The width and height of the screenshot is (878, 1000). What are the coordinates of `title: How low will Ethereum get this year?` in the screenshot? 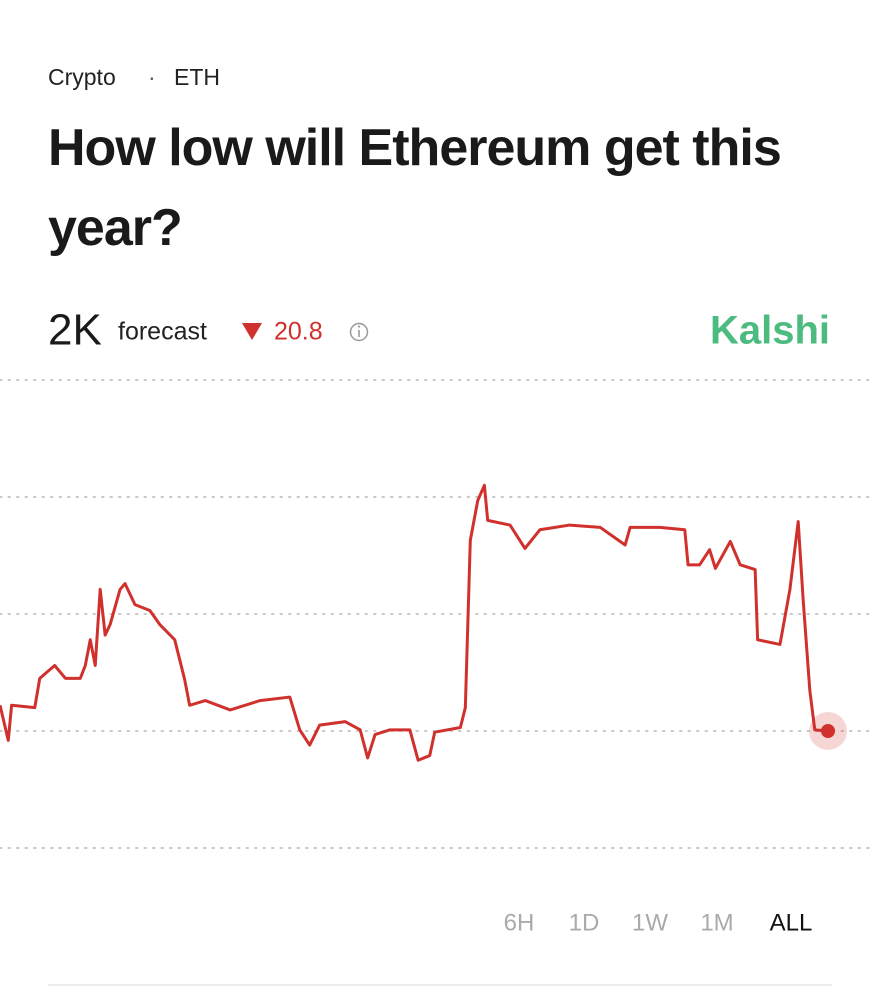 It's located at (415, 188).